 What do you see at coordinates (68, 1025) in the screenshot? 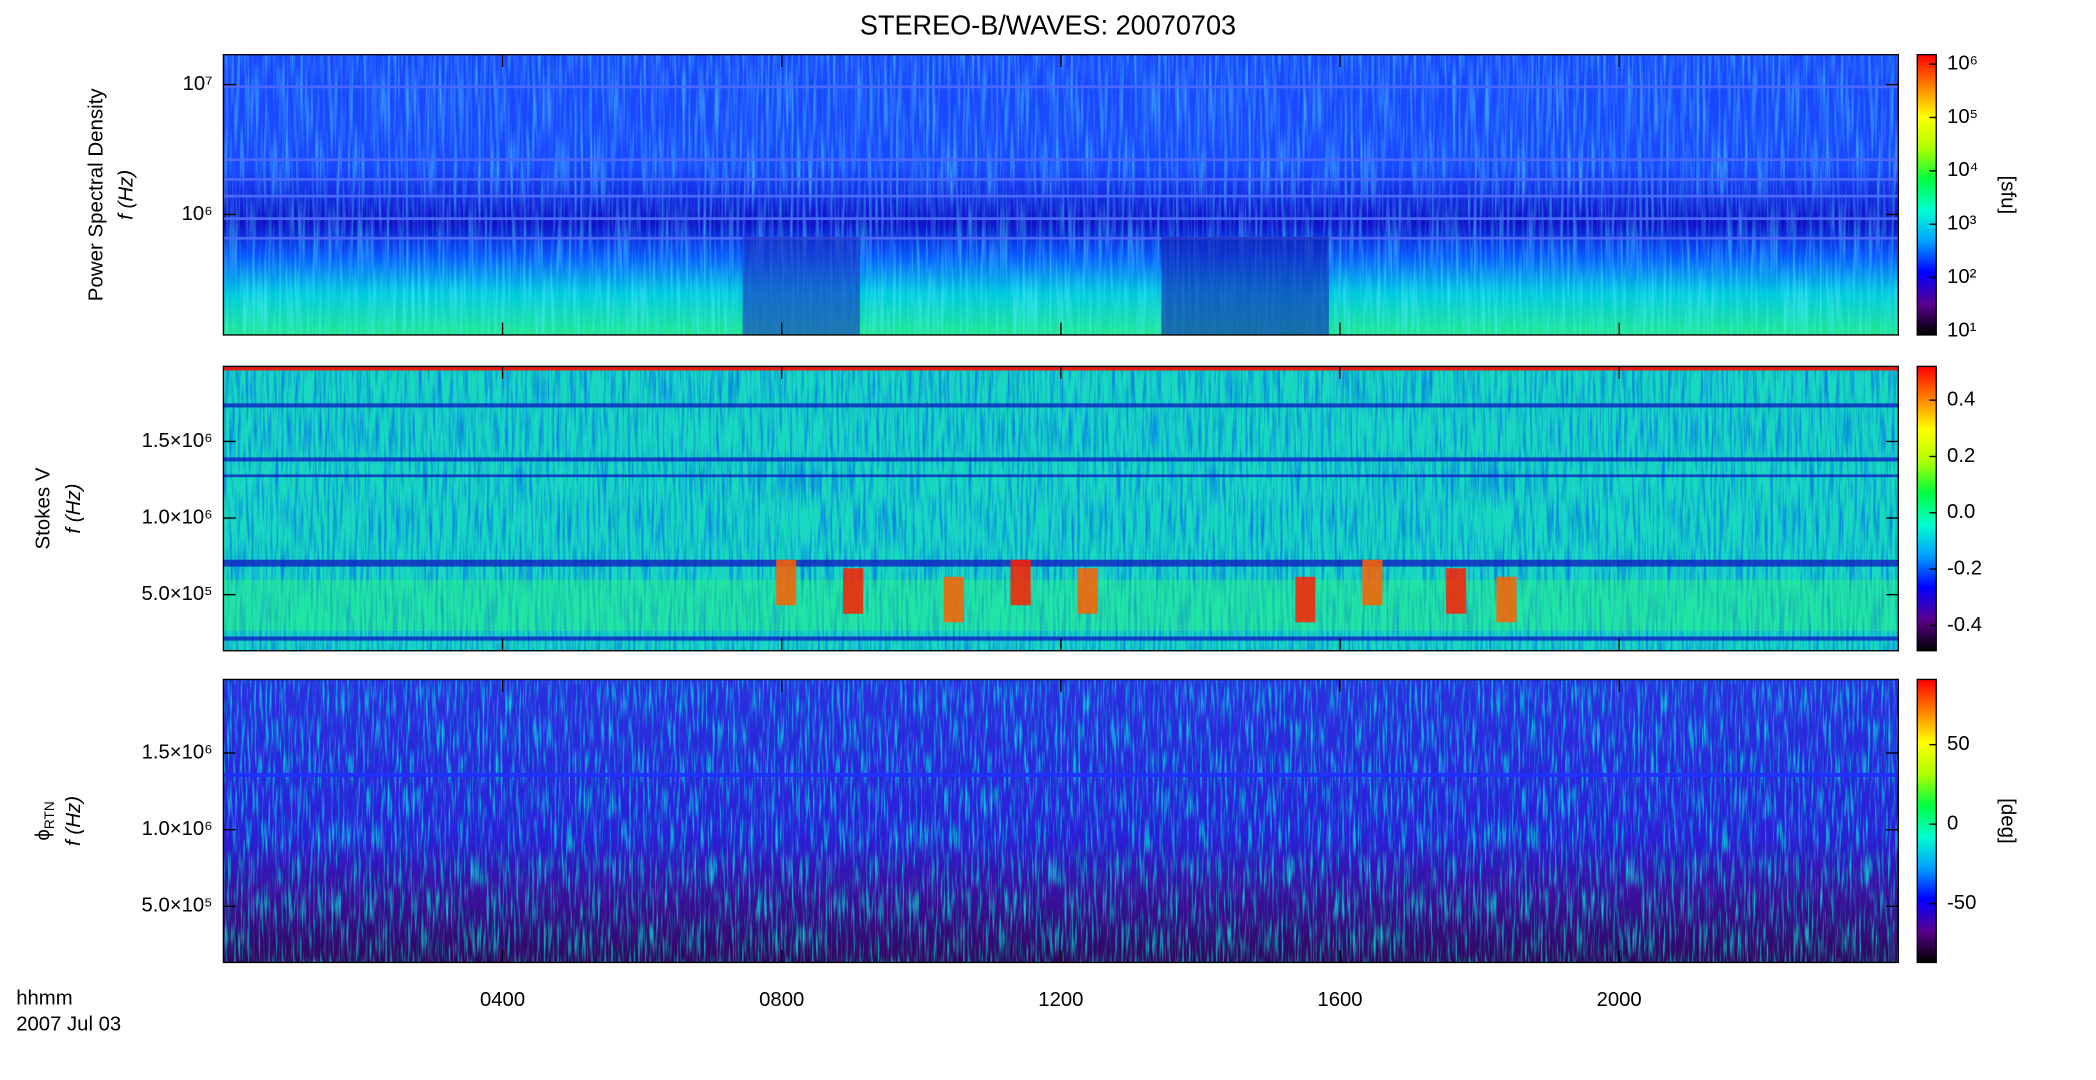
I see `date-label: 2007 Jul 03` at bounding box center [68, 1025].